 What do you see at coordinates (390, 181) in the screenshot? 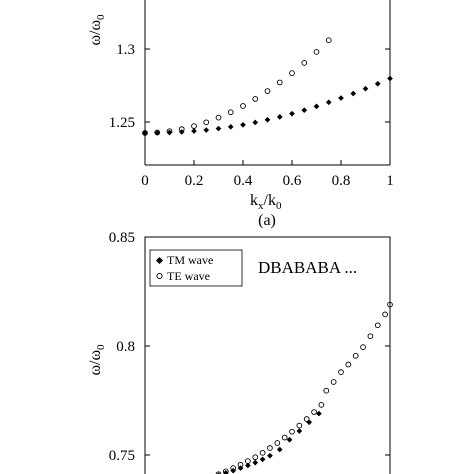
I see `panel-a-x-tick-label: 1` at bounding box center [390, 181].